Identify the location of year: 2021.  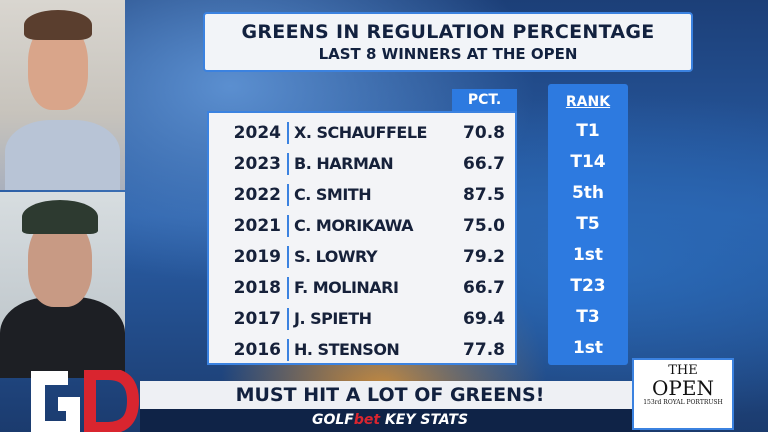
(257, 225).